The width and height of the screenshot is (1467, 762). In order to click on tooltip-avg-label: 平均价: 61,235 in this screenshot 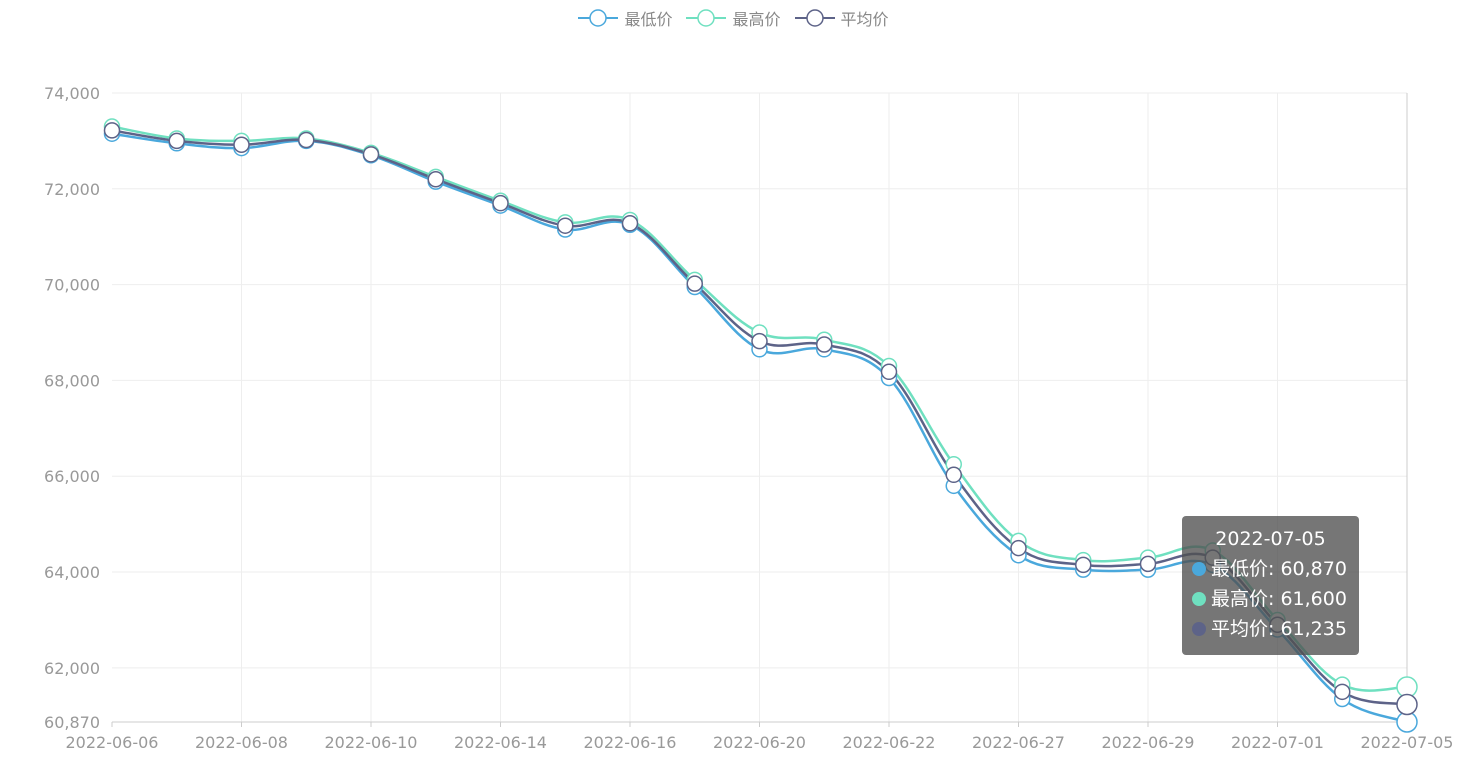, I will do `click(1279, 629)`.